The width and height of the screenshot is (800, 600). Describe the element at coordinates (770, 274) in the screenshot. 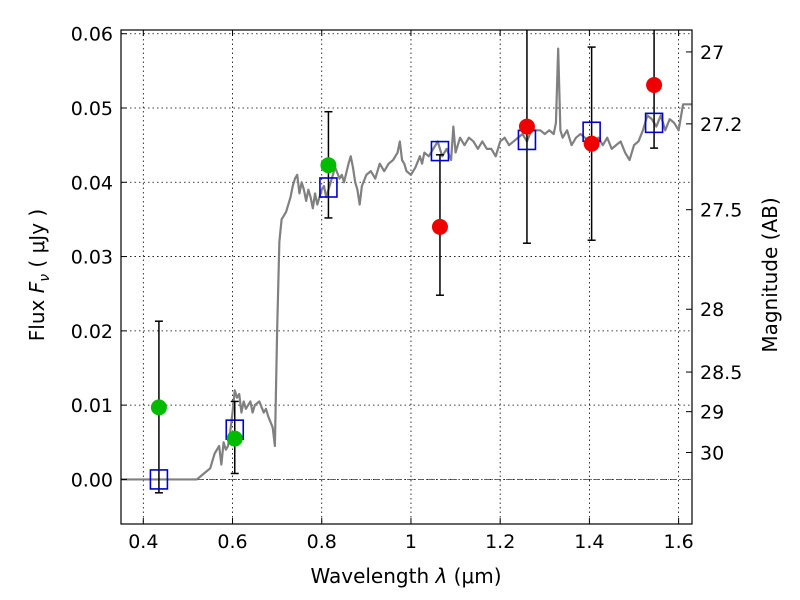

I see `y2-axis-label: Magnitude (AB)` at that location.